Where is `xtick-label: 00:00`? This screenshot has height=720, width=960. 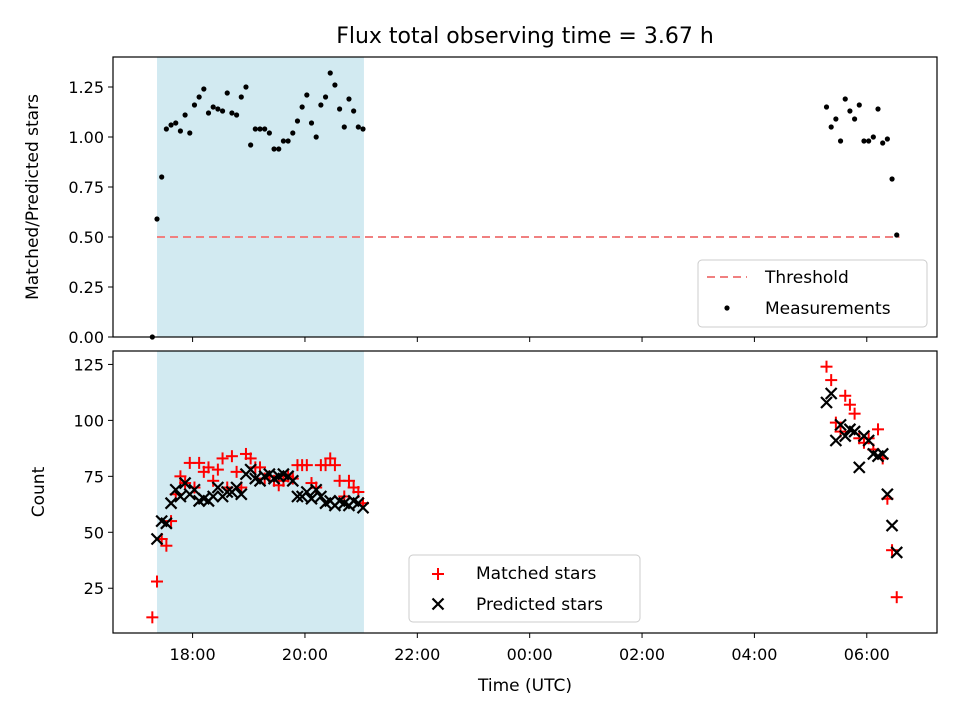
xtick-label: 00:00 is located at coordinates (530, 654).